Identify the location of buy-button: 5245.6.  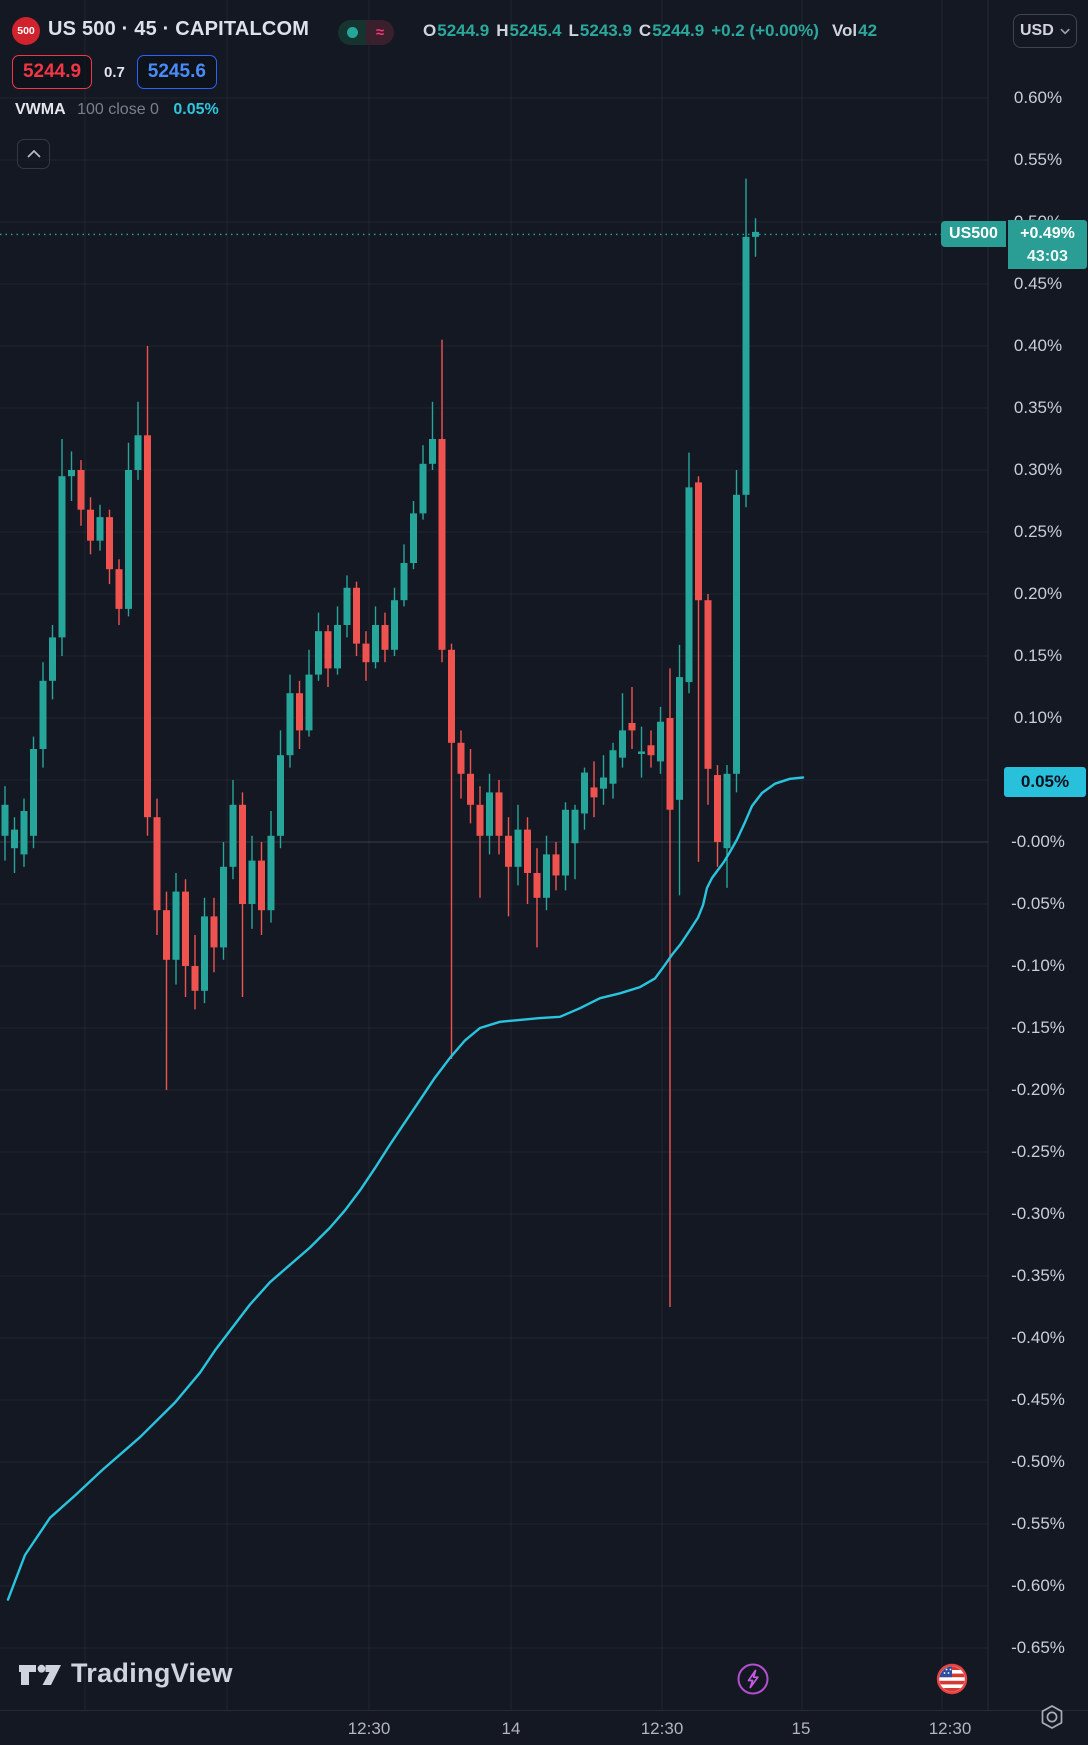
(176, 72).